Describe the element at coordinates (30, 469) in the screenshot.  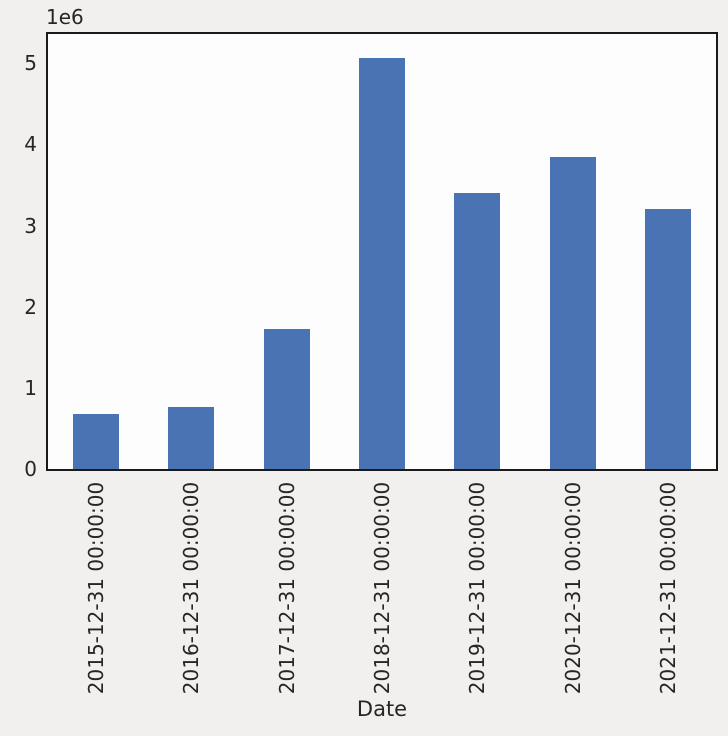
I see `y-tick-label: 0` at that location.